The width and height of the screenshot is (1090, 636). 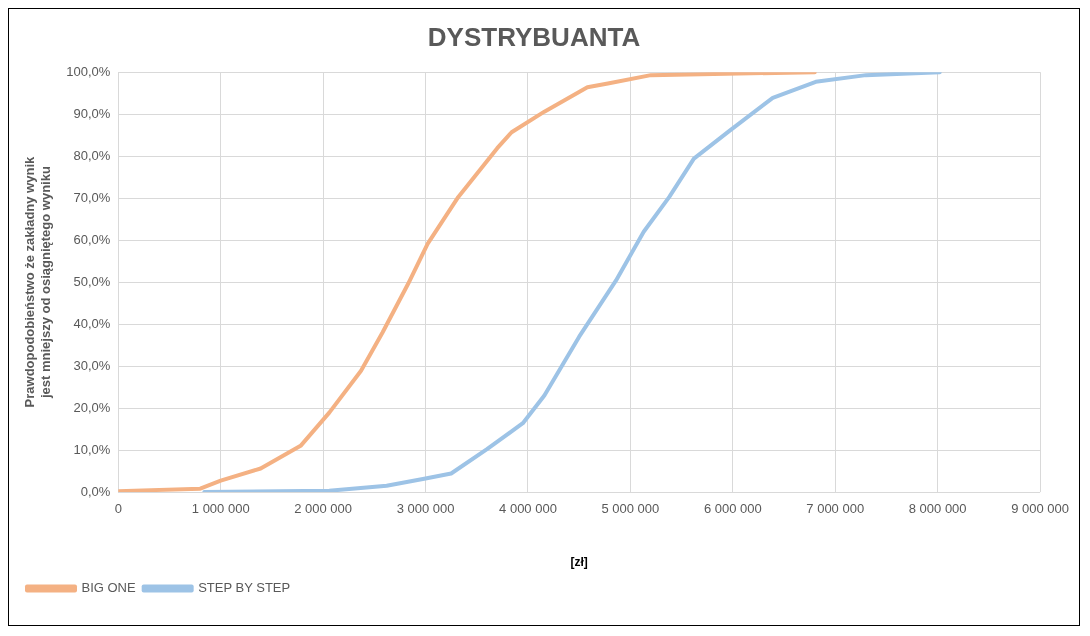 I want to click on y-tick-label: 0,0%, so click(x=95, y=491).